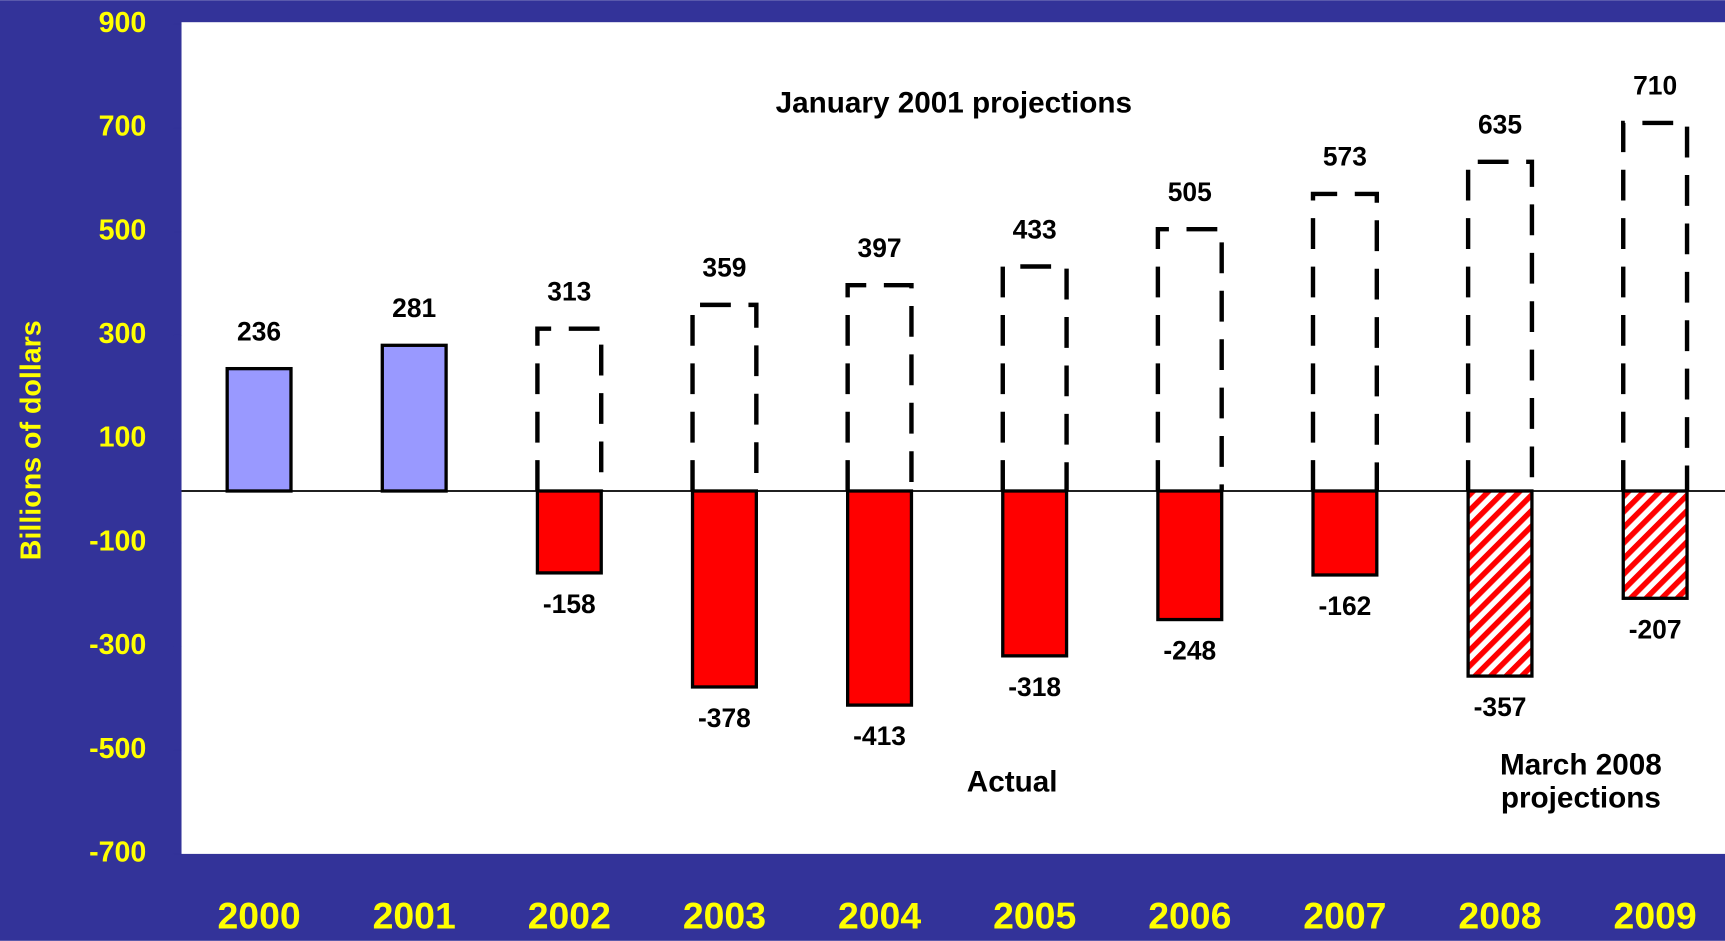 The width and height of the screenshot is (1725, 941). I want to click on y-tick-label: -100, so click(117, 541).